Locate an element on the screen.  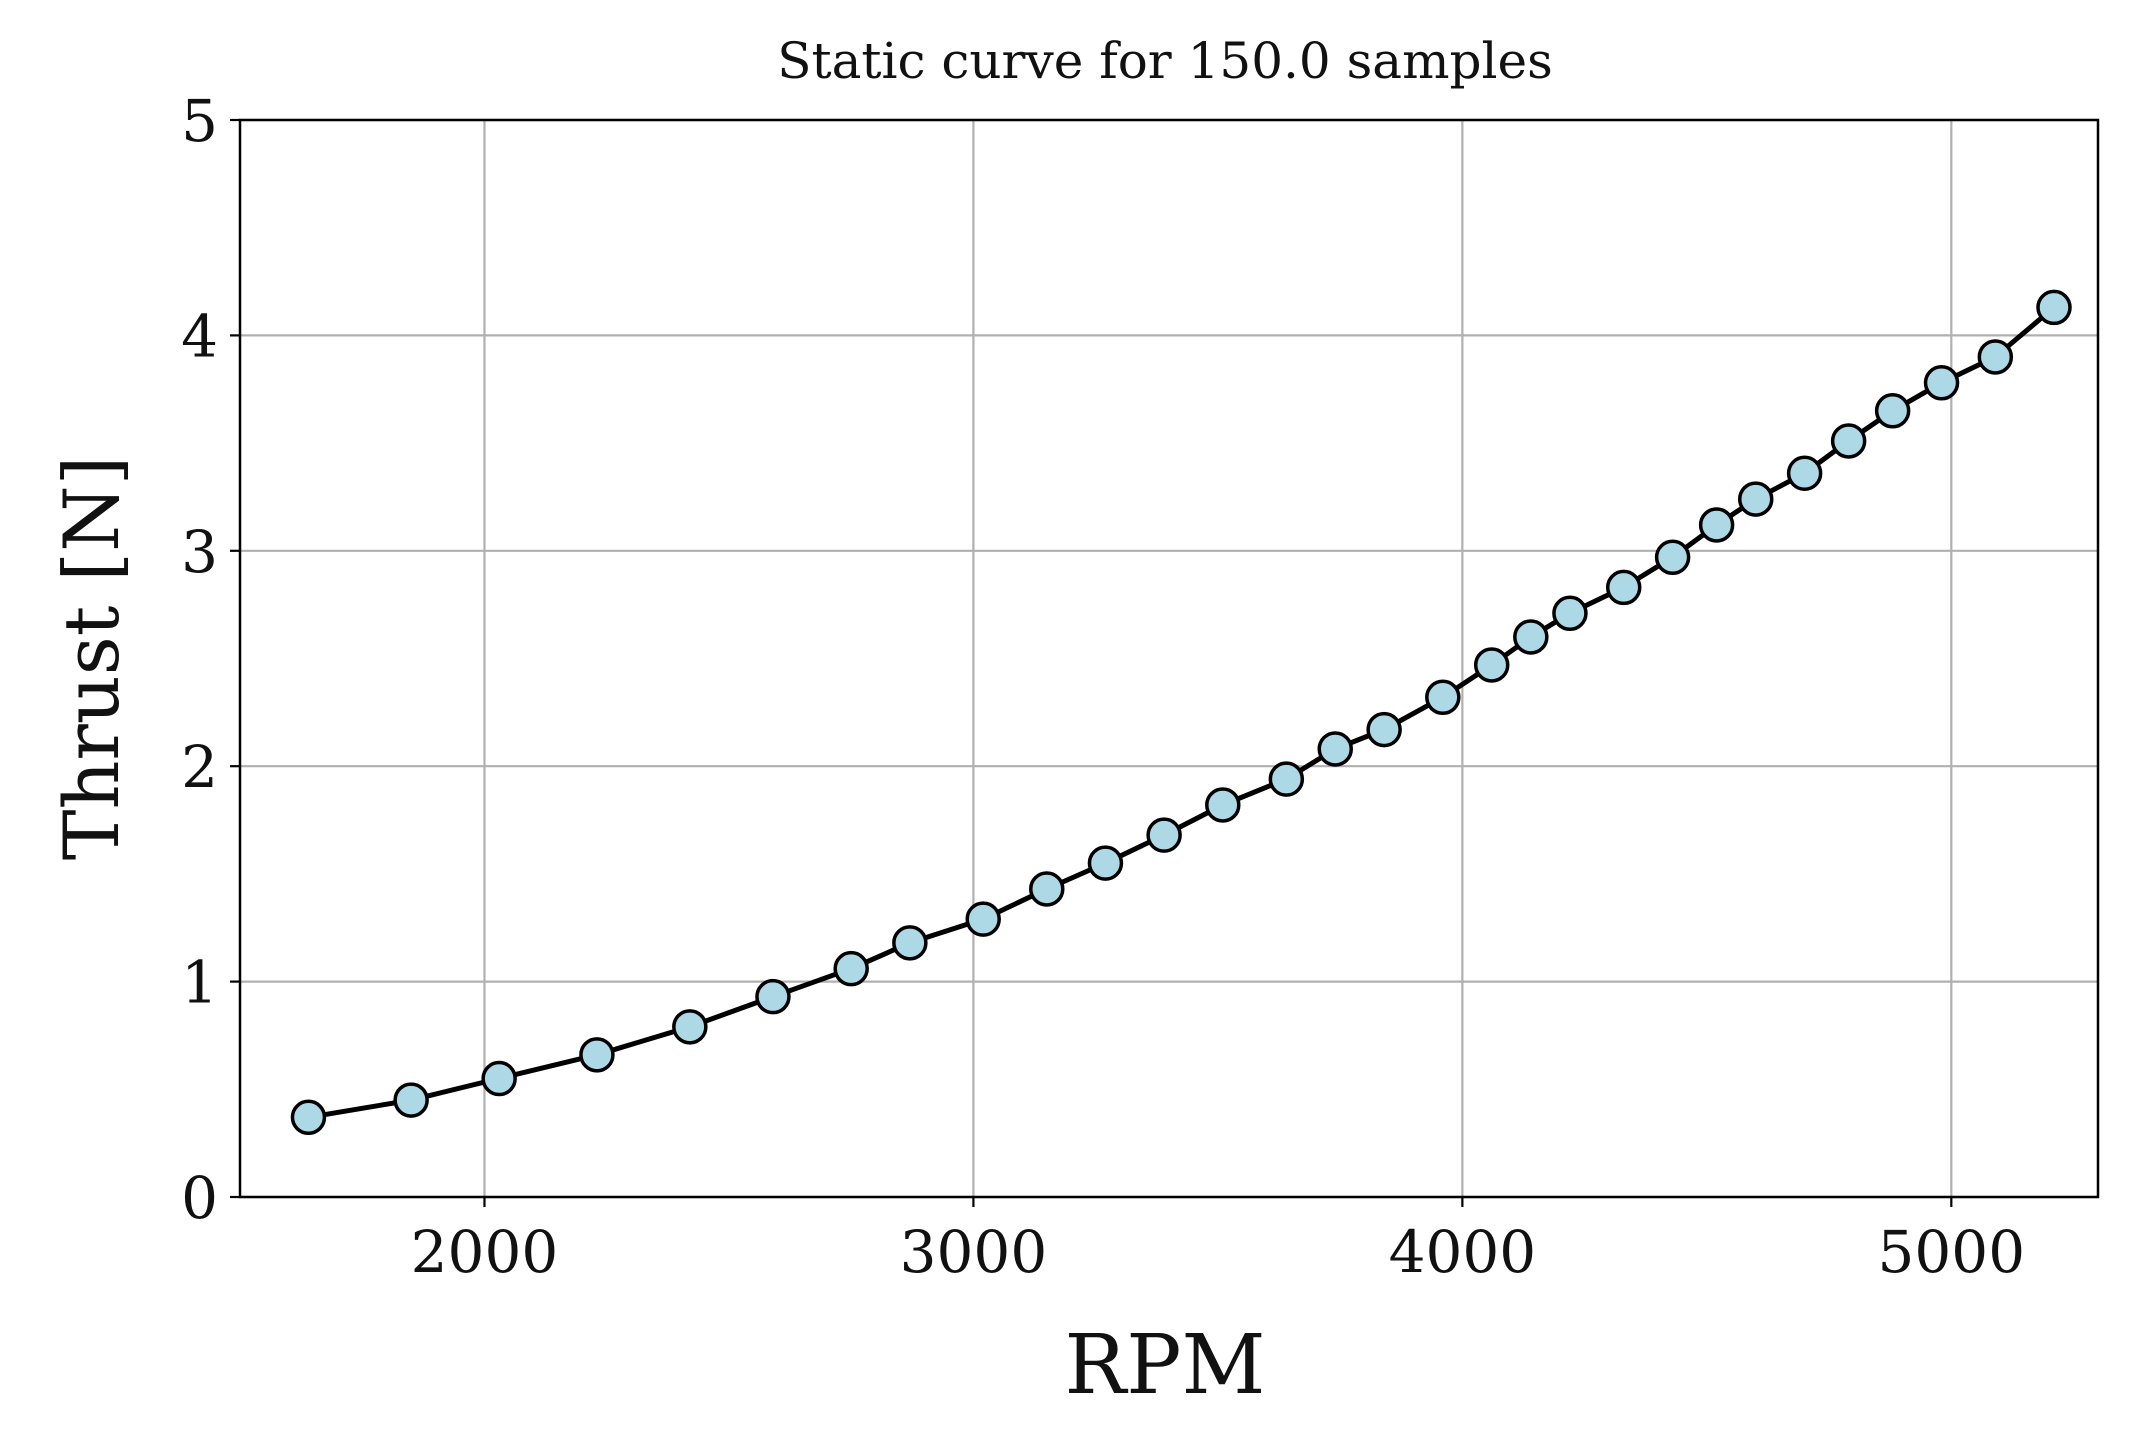
y-tick-label: 4 is located at coordinates (199, 336).